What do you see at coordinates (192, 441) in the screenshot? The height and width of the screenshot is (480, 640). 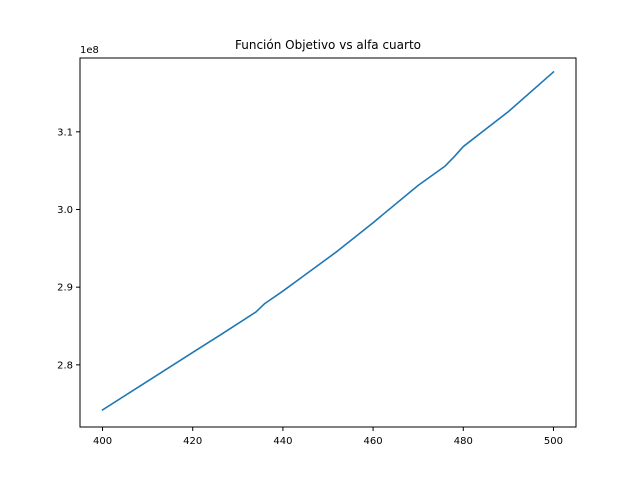 I see `x-tick-label: 420` at bounding box center [192, 441].